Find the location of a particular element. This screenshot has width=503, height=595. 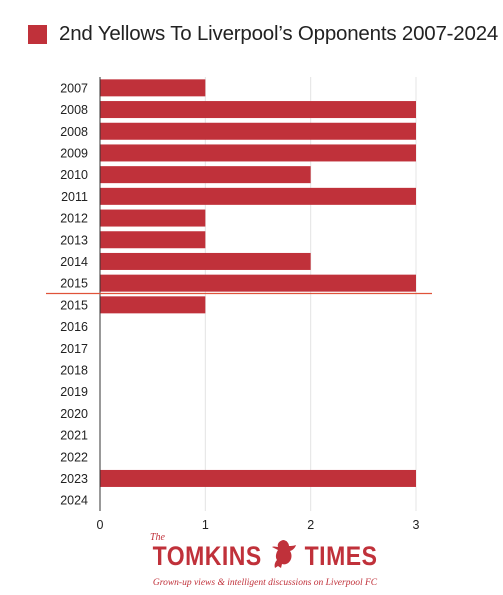

x-tick-label: 0 is located at coordinates (100, 525).